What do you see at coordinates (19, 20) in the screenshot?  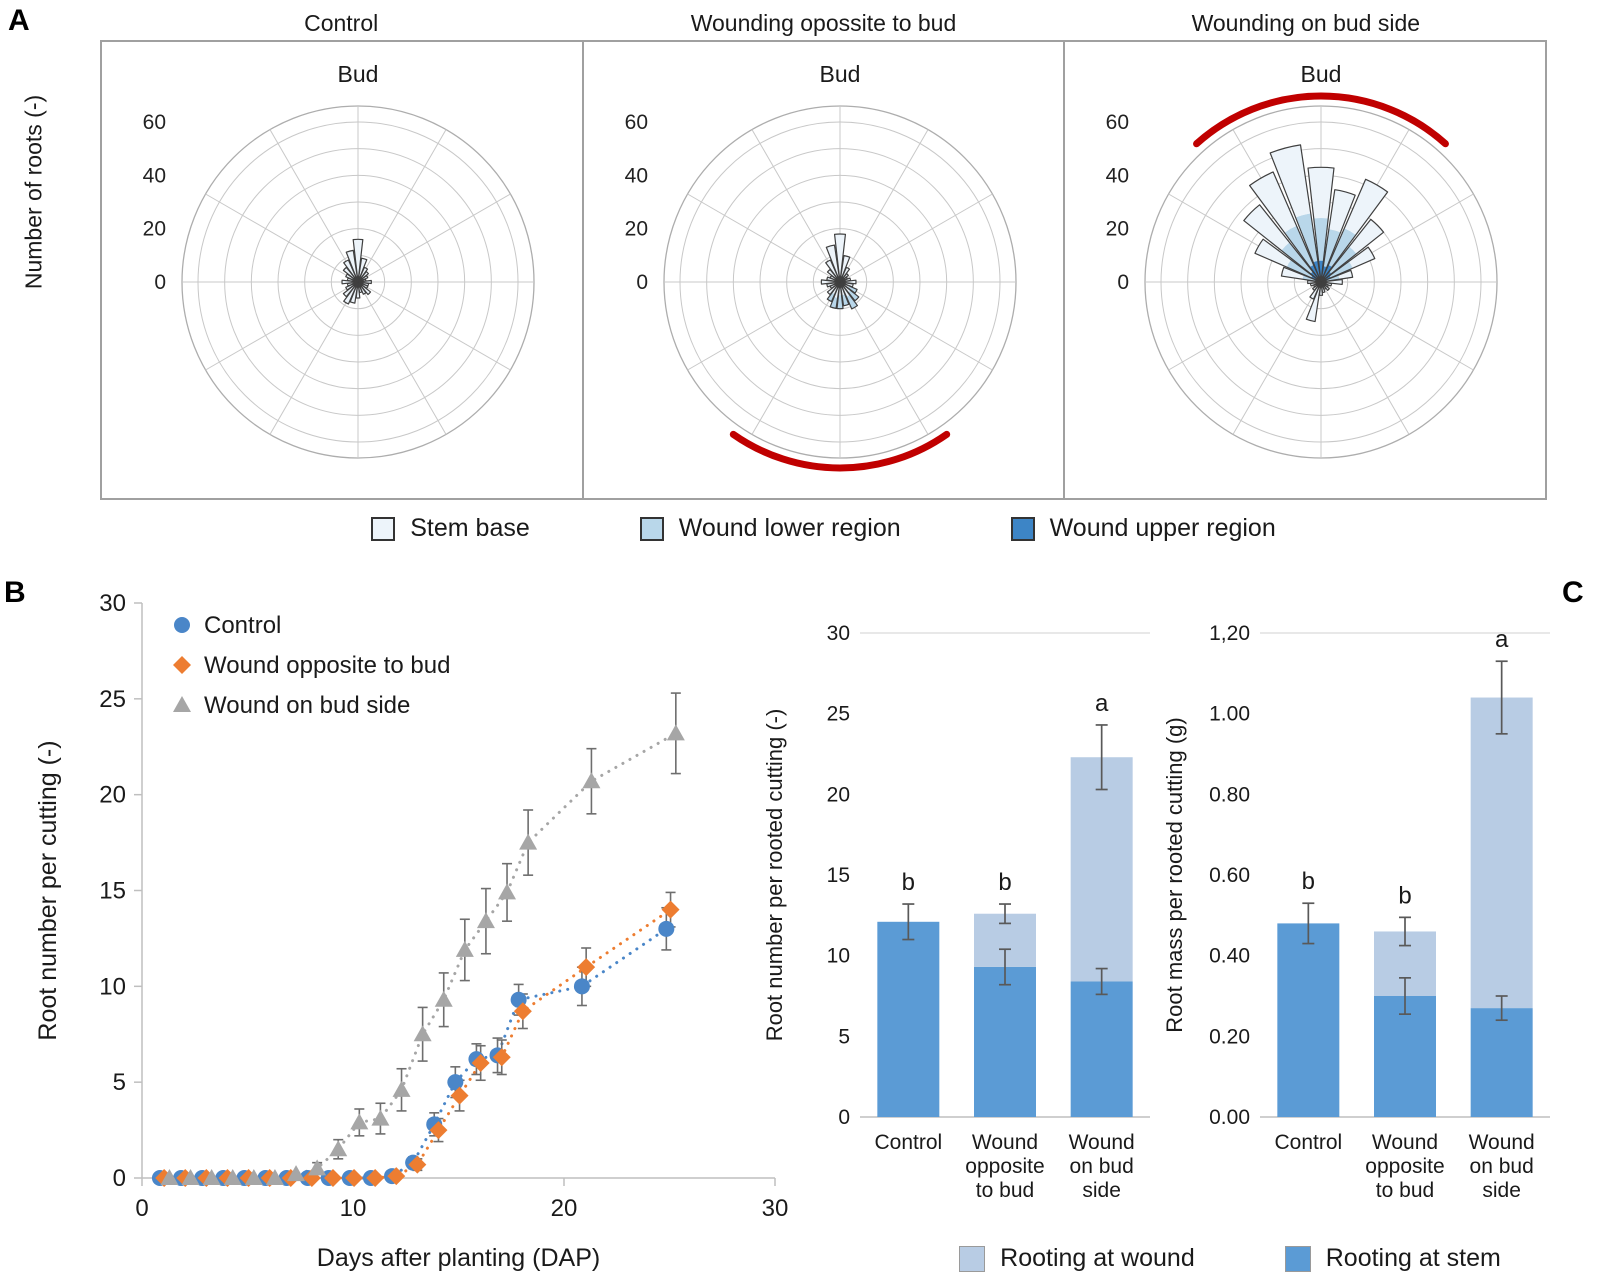 I see `panel-a-letter: A` at bounding box center [19, 20].